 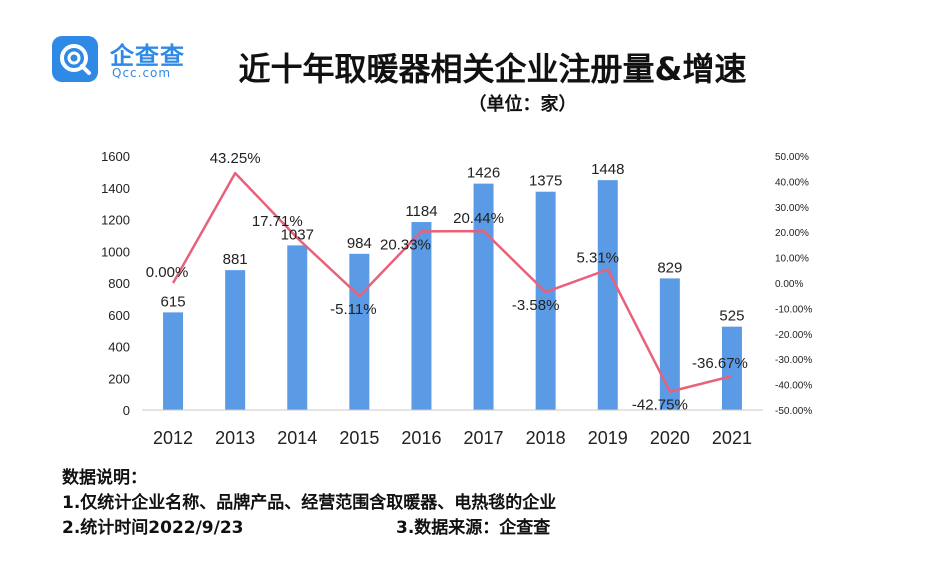 I want to click on bar-2019, so click(x=607, y=295).